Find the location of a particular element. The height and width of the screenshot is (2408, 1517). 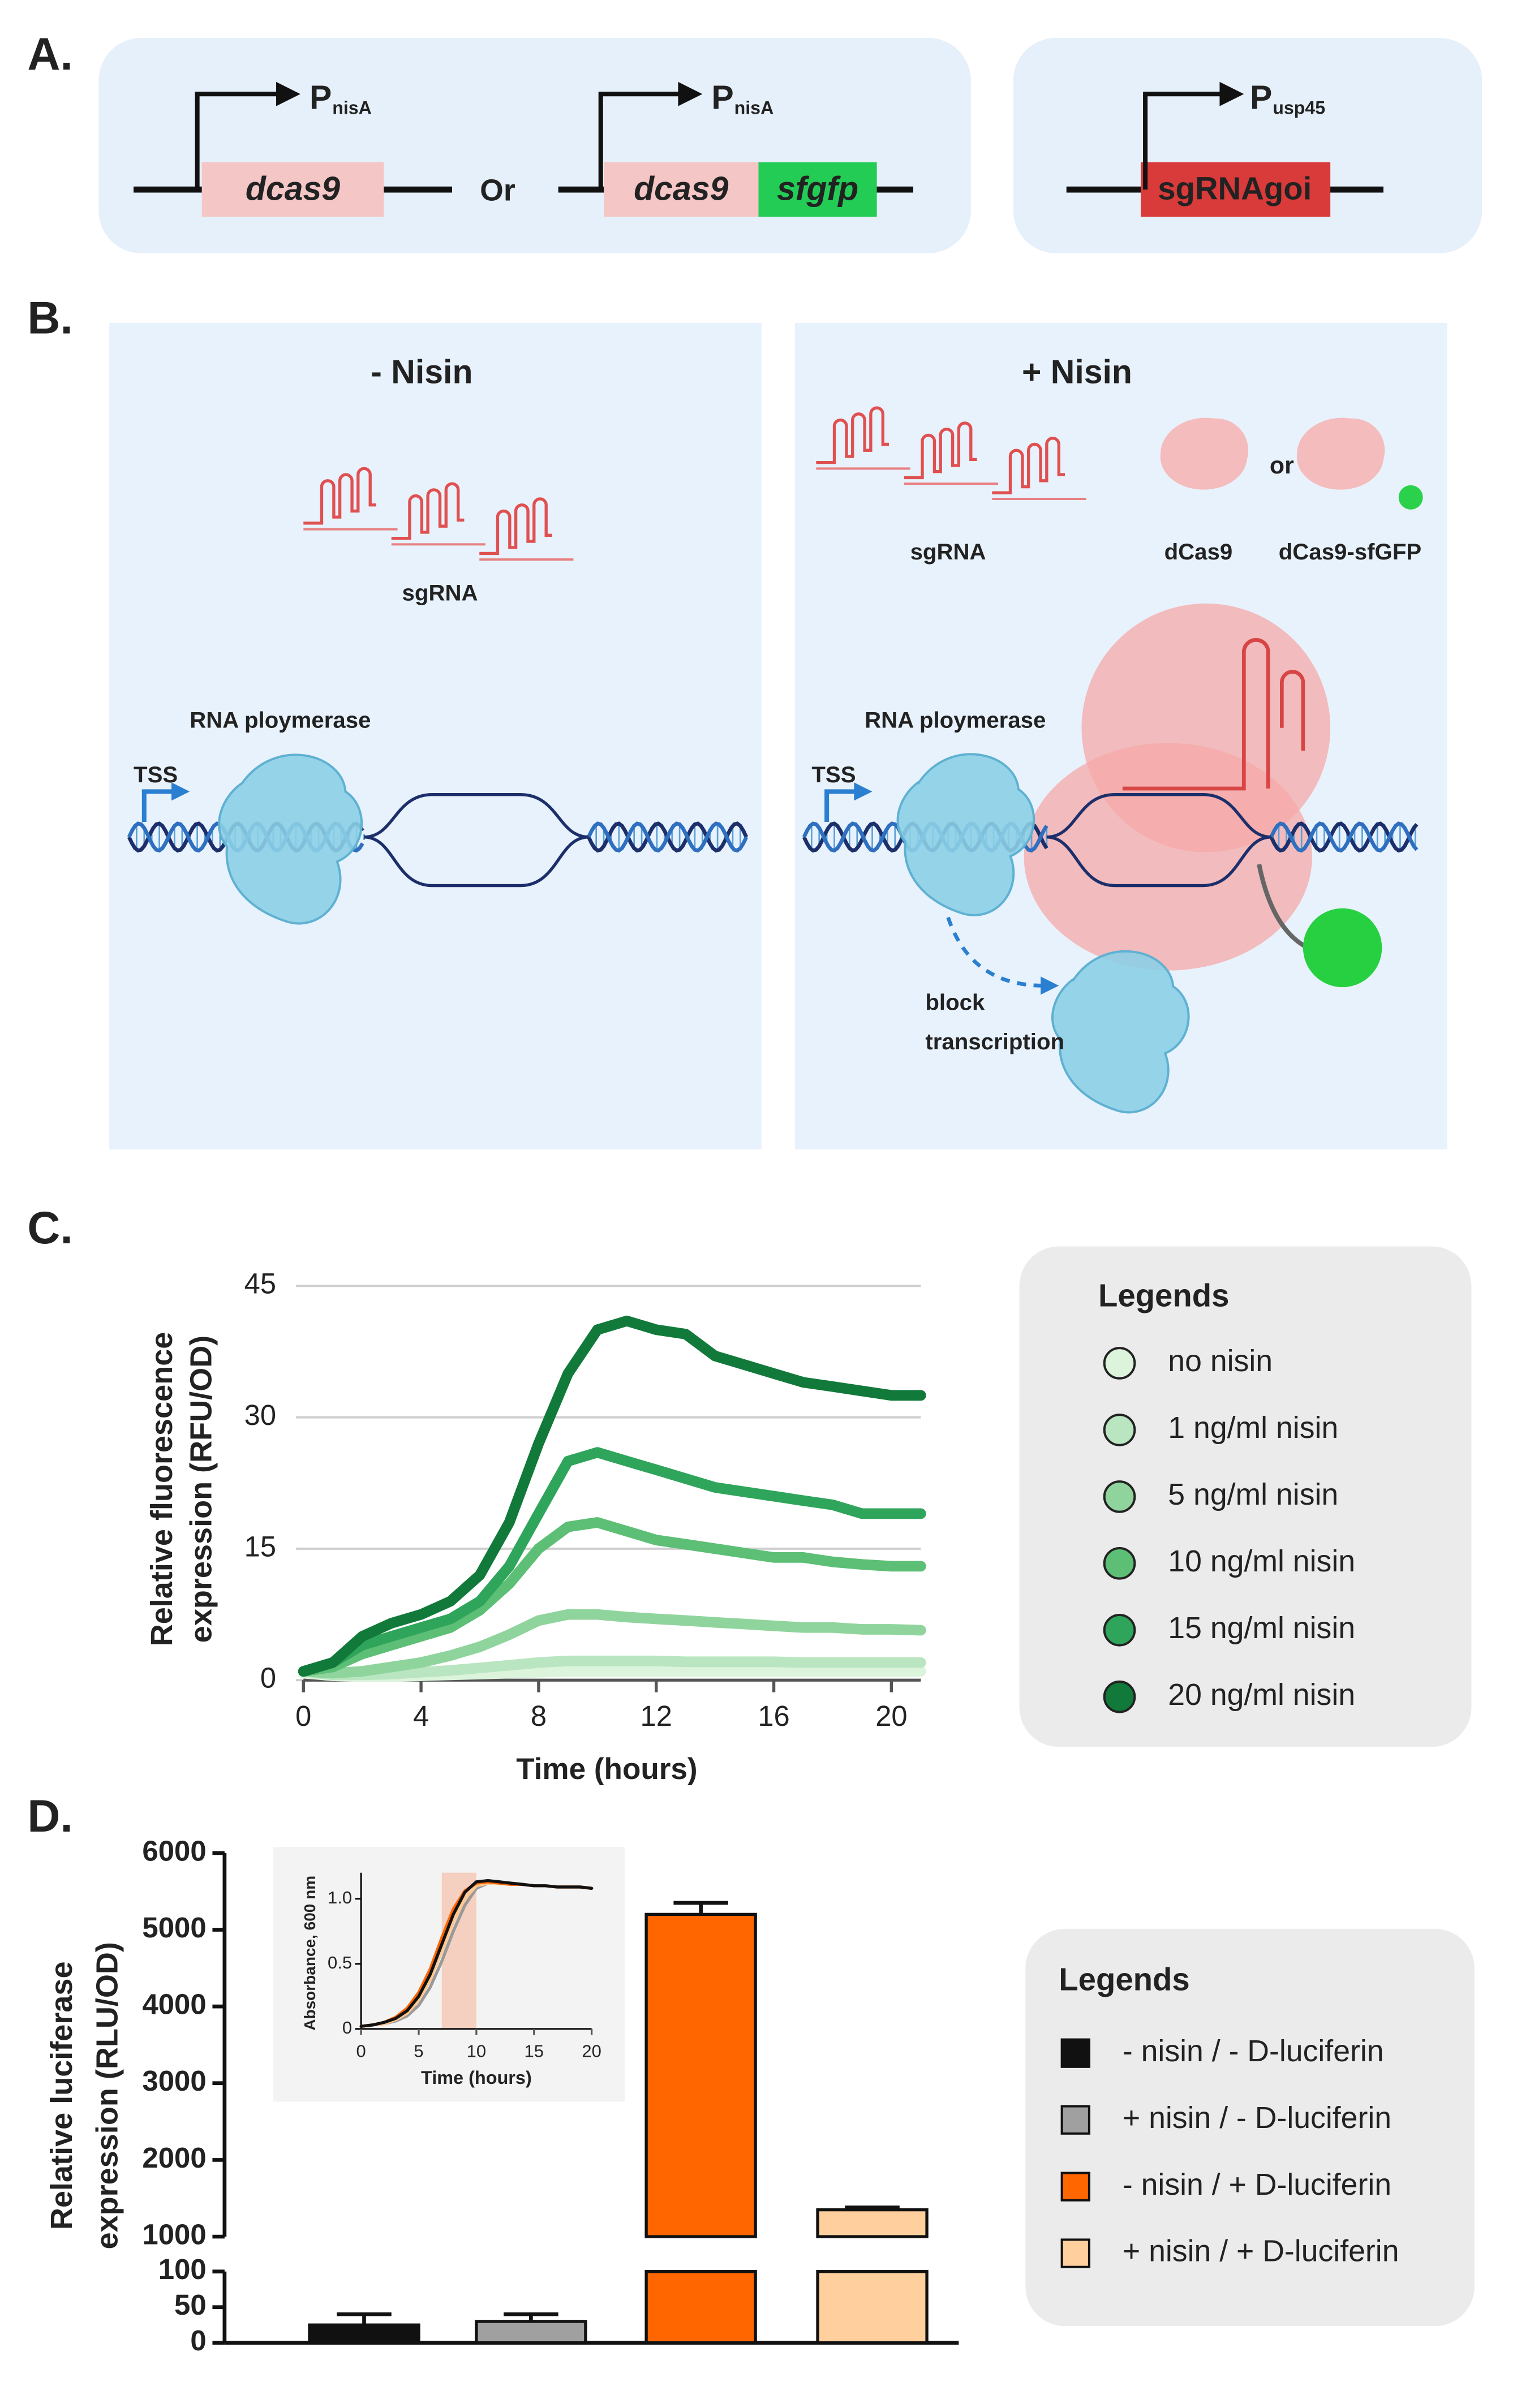

legend-label: + nisin / - D-luciferin is located at coordinates (1257, 2118).